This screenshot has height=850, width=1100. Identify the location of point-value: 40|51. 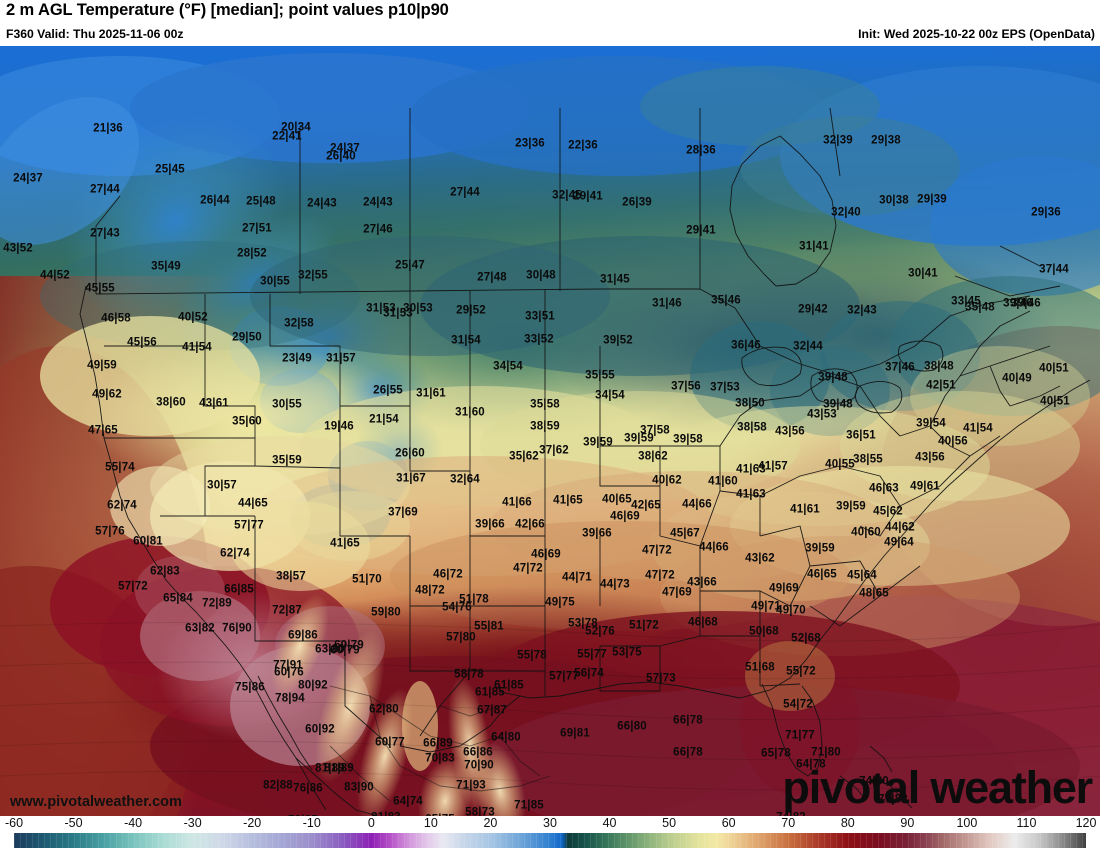
(1054, 368).